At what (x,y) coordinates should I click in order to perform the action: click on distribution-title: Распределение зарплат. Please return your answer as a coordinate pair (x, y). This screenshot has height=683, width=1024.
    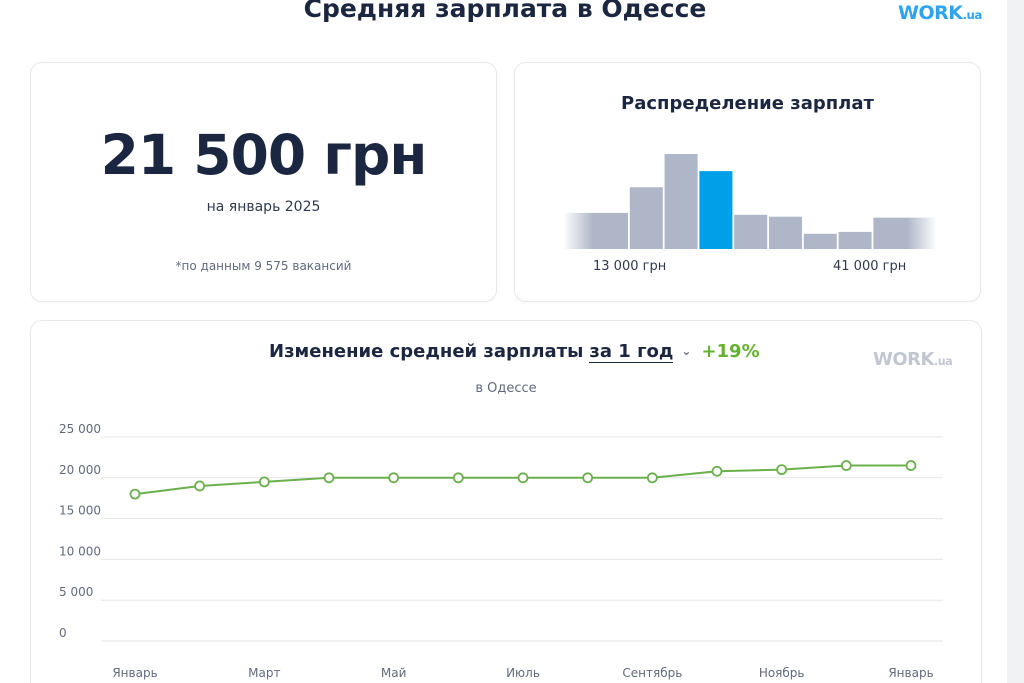
    Looking at the image, I should click on (747, 103).